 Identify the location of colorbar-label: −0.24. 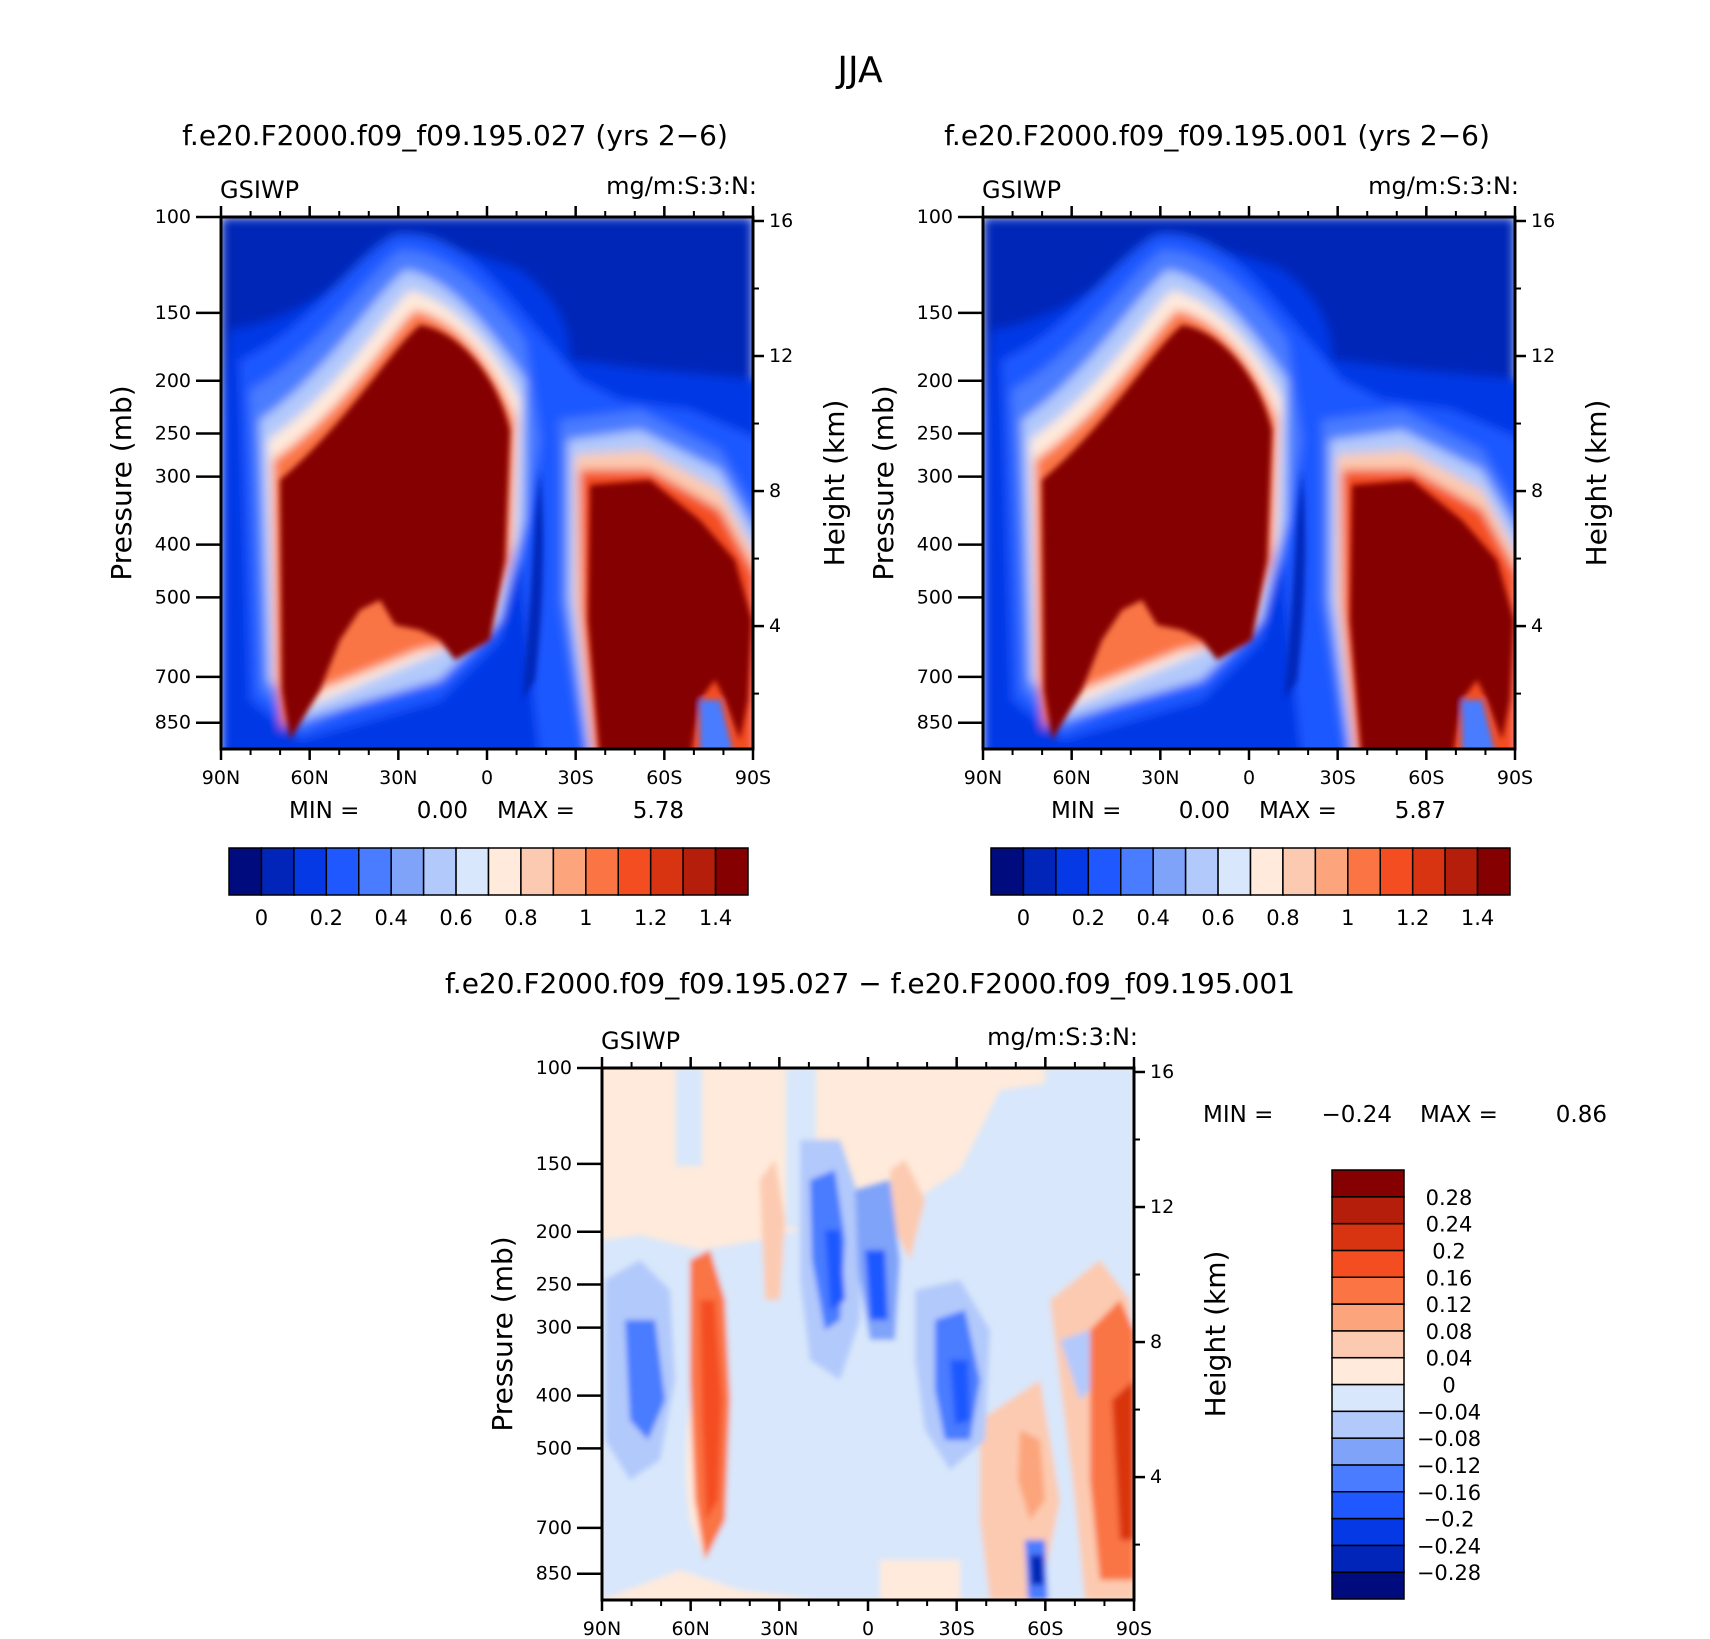
(1449, 1546).